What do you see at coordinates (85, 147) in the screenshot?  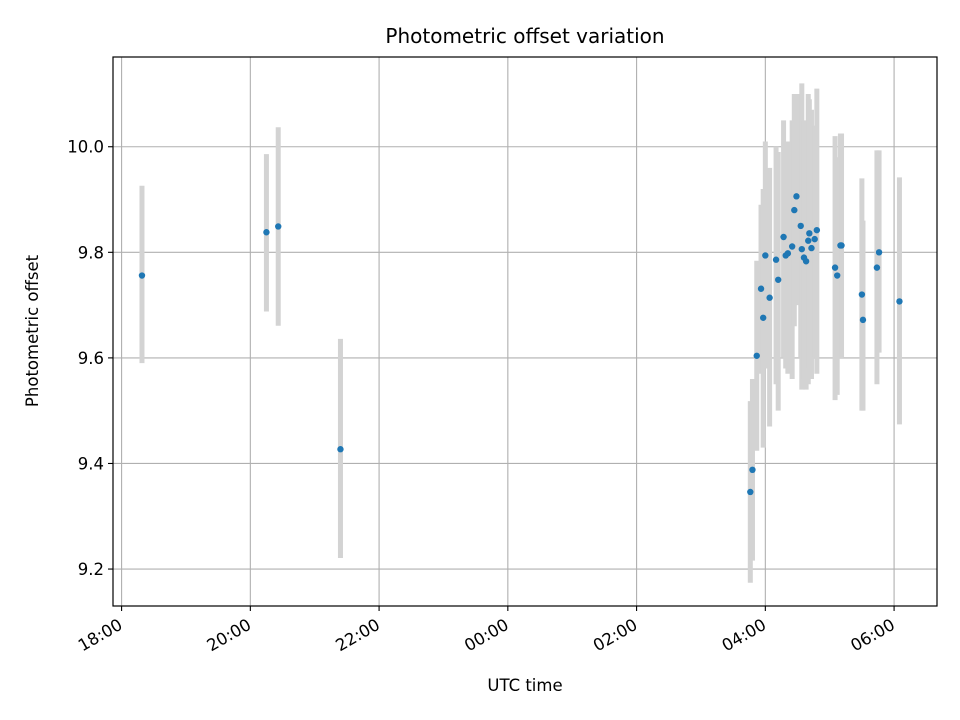 I see `y-tick-label: 10.0` at bounding box center [85, 147].